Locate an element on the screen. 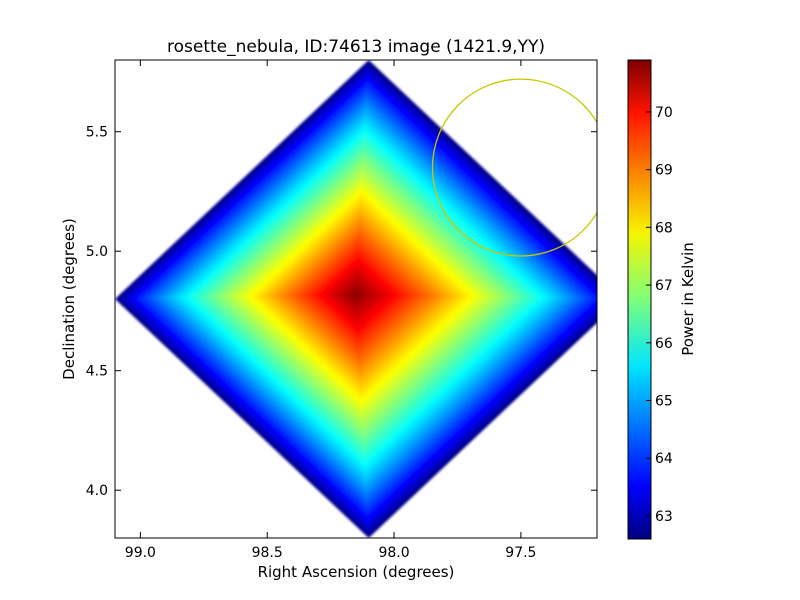 The image size is (800, 600). x-tick-label: 98.5 is located at coordinates (267, 553).